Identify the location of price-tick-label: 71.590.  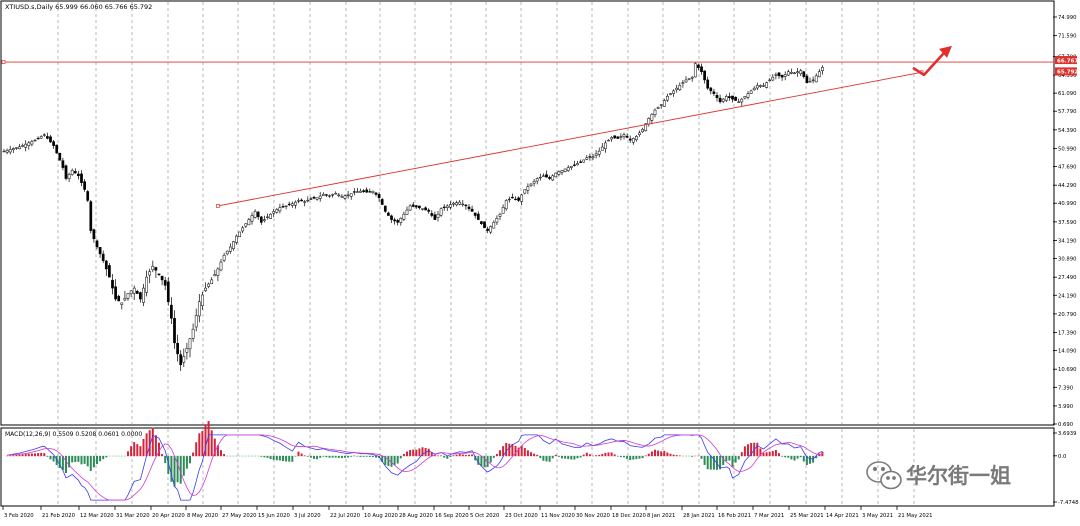
(1067, 37).